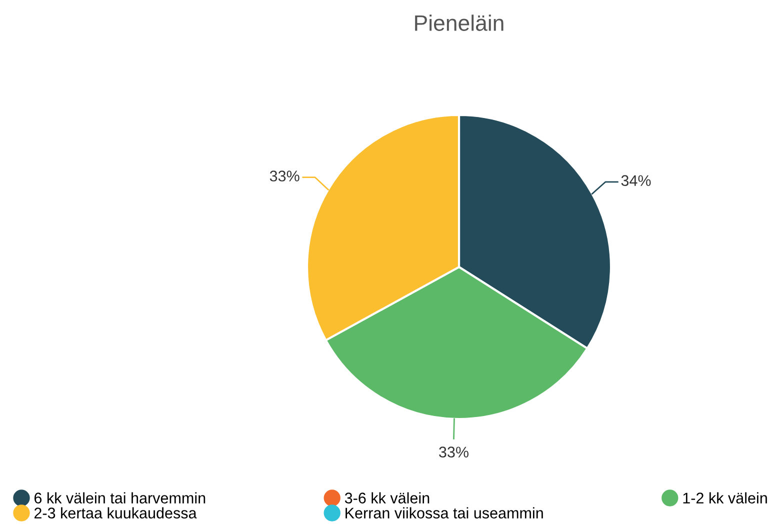 Image resolution: width=774 pixels, height=525 pixels. Describe the element at coordinates (115, 512) in the screenshot. I see `legend-label: 2-3 kertaa kuukaudessa` at that location.